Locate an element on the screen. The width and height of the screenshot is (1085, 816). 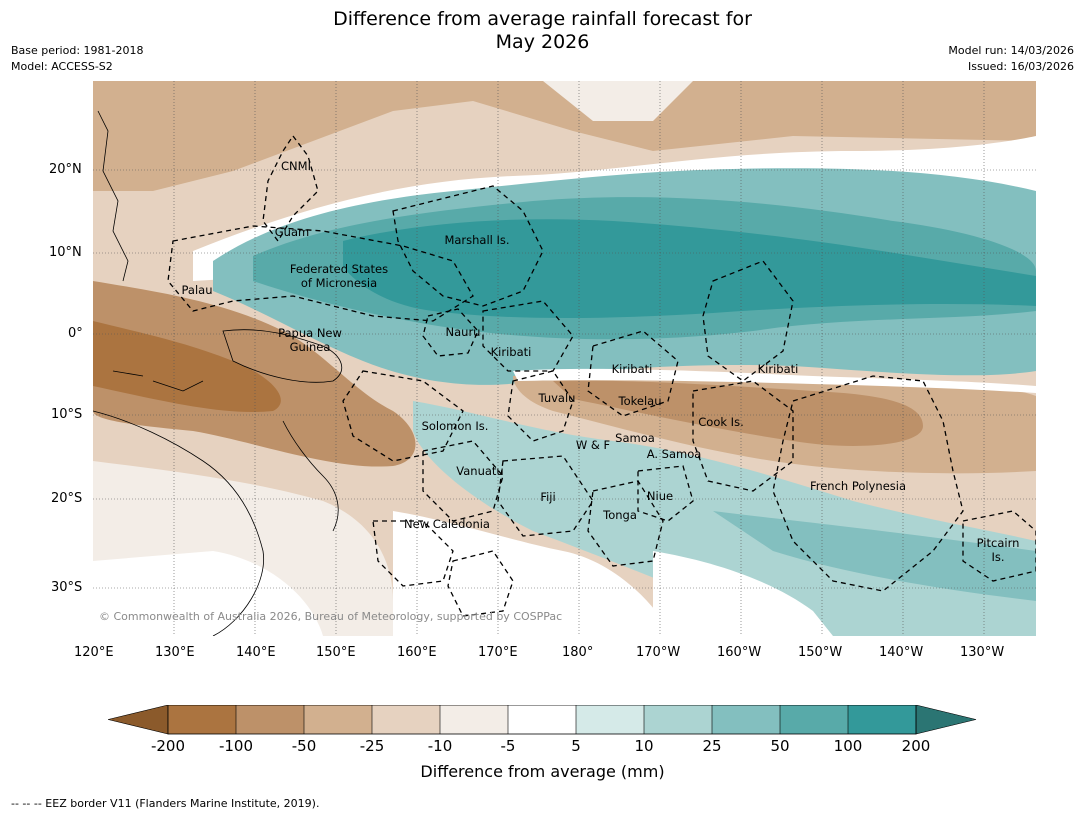
eez-kiribati-central is located at coordinates (633, 373).